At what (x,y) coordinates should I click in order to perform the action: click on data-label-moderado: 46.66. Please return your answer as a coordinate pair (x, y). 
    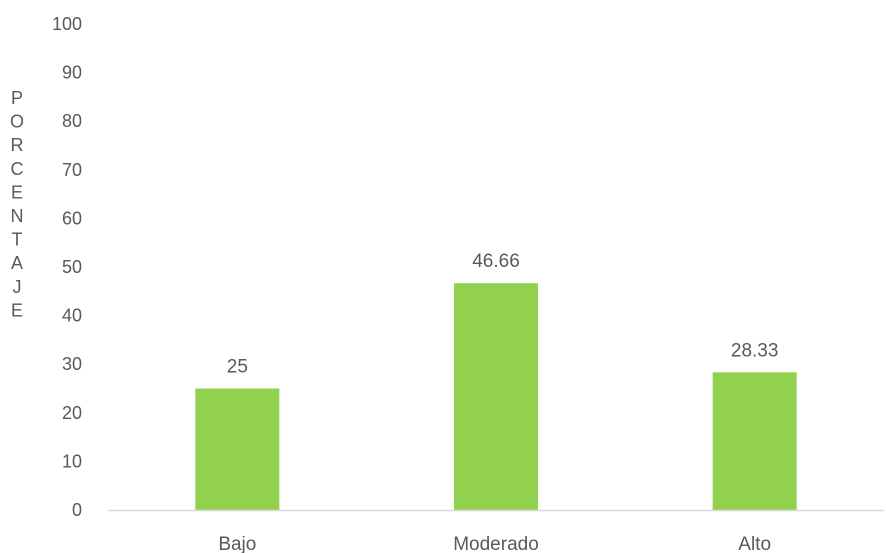
    Looking at the image, I should click on (496, 261).